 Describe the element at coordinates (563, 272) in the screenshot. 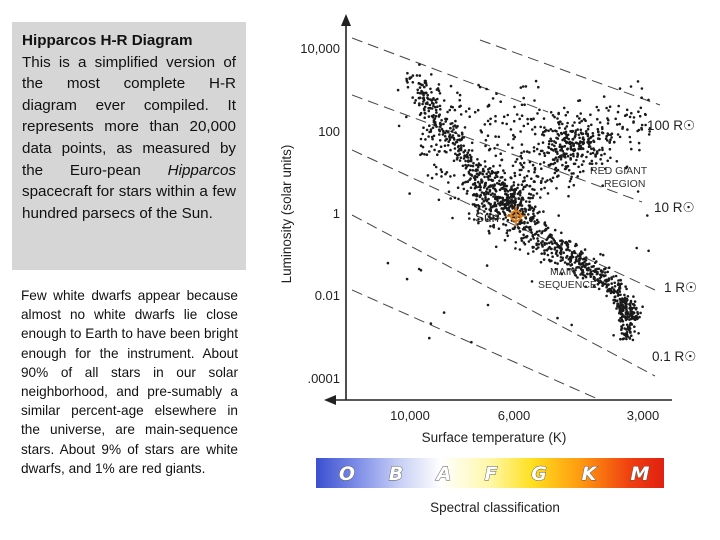

I see `annotation-main: MAIN` at that location.